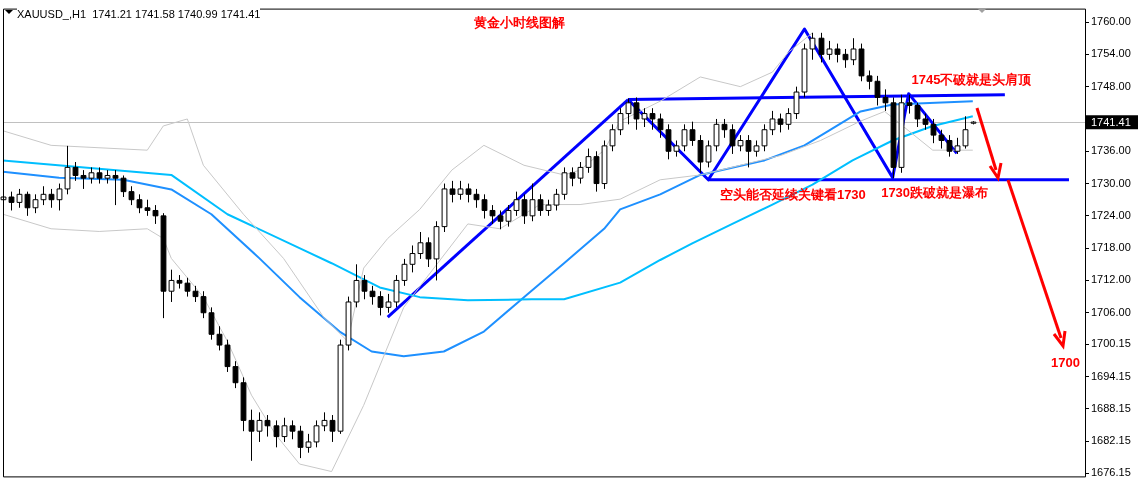 Image resolution: width=1138 pixels, height=485 pixels. What do you see at coordinates (139, 14) in the screenshot?
I see `chart-title: XAUUSD_,H1 1741.21 1741.58 1740.99 1741.41` at bounding box center [139, 14].